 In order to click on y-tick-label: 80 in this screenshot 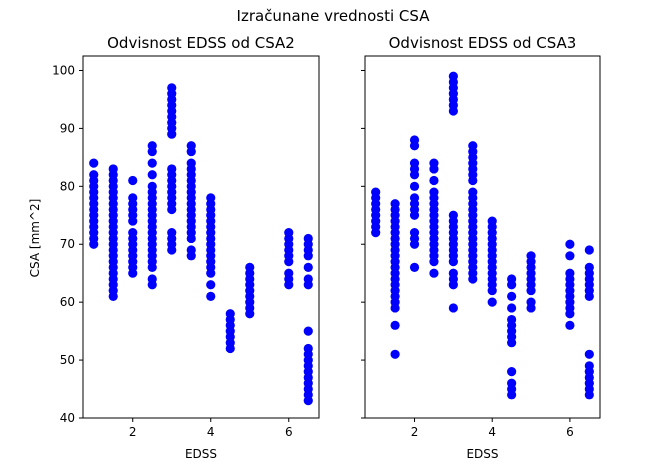, I will do `click(67, 186)`.